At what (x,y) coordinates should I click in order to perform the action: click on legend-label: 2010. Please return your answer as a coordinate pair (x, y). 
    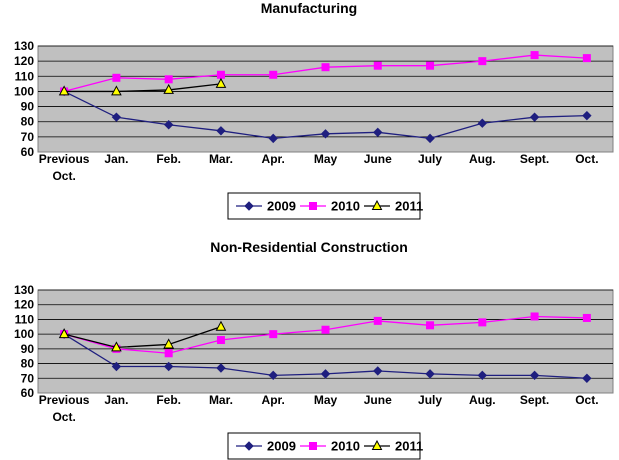
    Looking at the image, I should click on (345, 206).